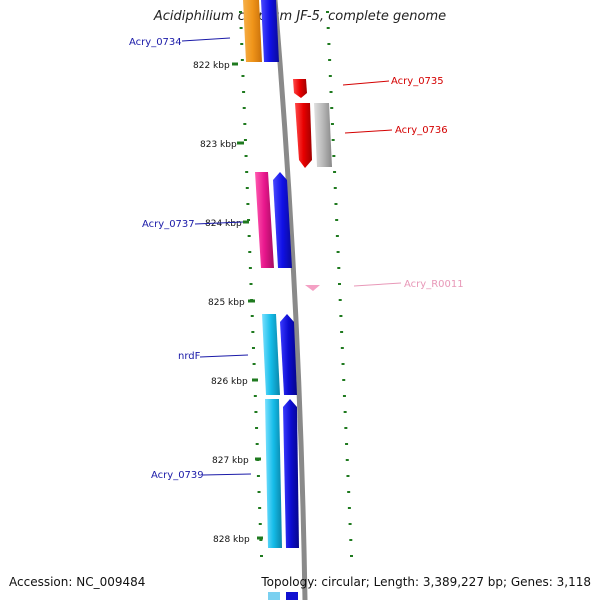 Image resolution: width=600 pixels, height=600 pixels. What do you see at coordinates (264, 220) in the screenshot?
I see `gene-acry-0737-arrow` at bounding box center [264, 220].